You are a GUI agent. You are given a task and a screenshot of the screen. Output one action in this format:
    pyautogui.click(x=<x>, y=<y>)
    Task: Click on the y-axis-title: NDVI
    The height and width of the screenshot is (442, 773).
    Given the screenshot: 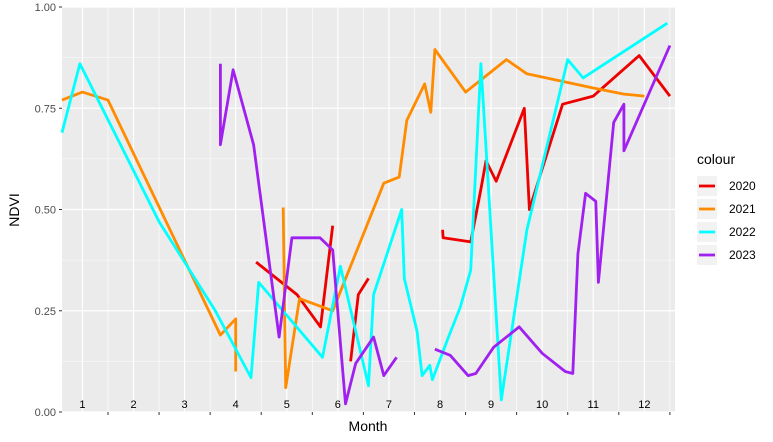 What is the action you would take?
    pyautogui.click(x=14, y=209)
    